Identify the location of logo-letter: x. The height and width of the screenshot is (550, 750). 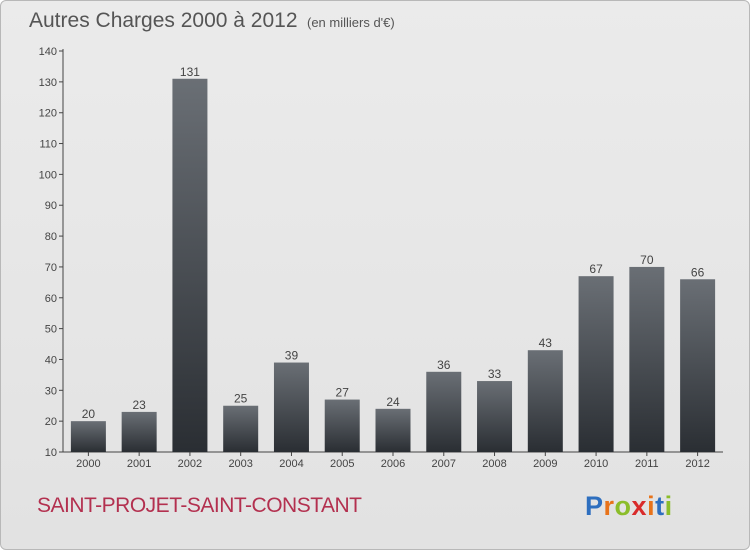
(639, 506).